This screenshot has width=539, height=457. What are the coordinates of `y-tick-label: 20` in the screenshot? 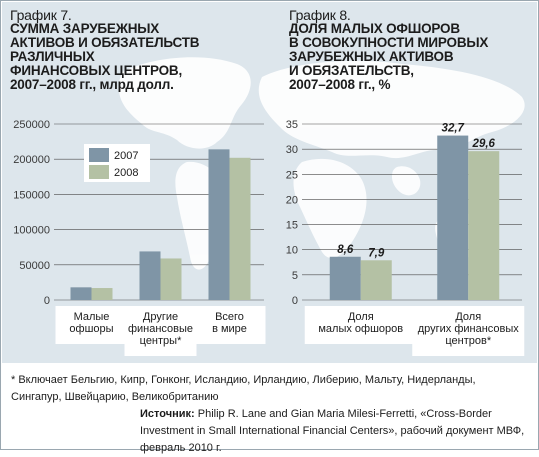 It's located at (292, 200).